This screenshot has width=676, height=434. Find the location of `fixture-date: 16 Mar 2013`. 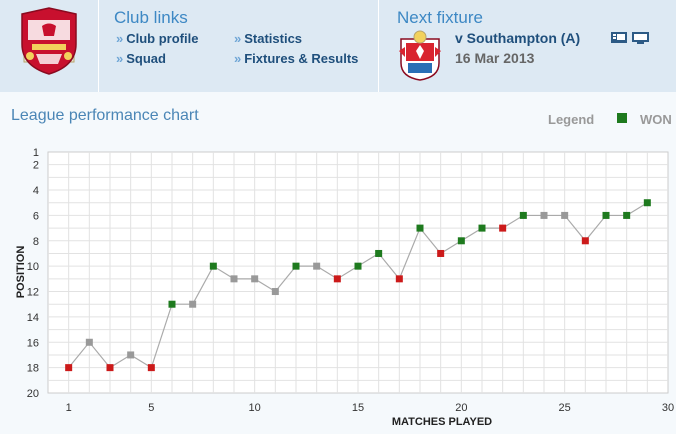

fixture-date: 16 Mar 2013 is located at coordinates (495, 58).